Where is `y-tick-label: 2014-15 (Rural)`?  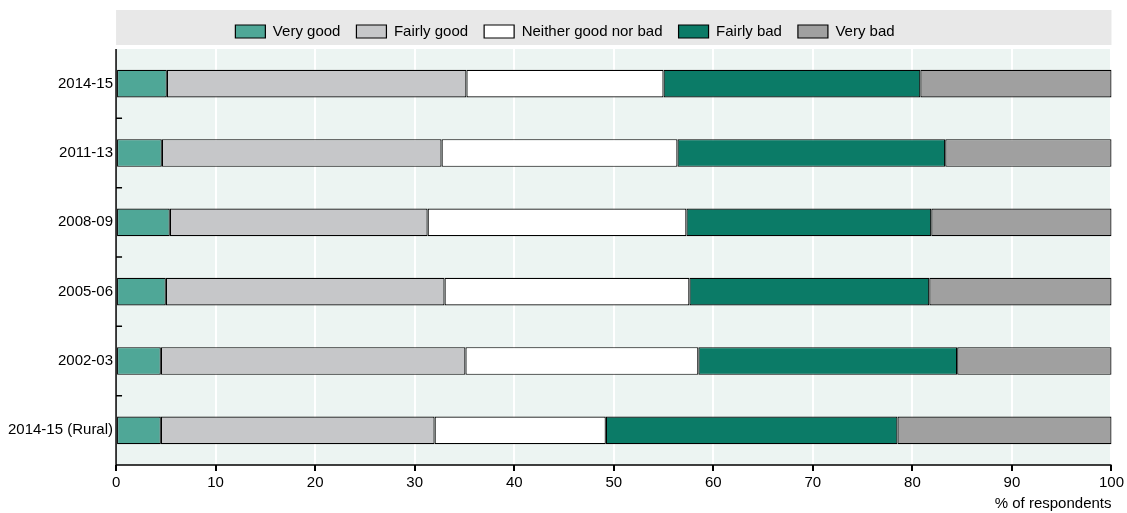
y-tick-label: 2014-15 (Rural) is located at coordinates (60, 429).